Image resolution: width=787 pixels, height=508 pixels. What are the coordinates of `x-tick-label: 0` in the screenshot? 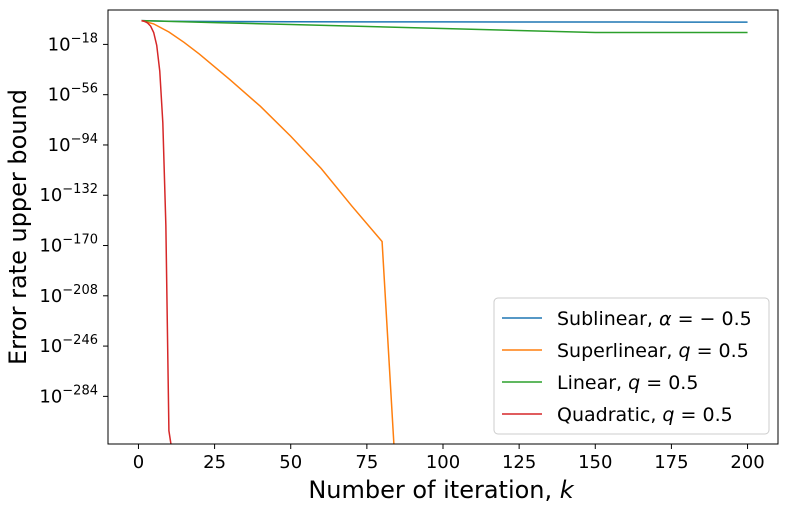 It's located at (138, 462).